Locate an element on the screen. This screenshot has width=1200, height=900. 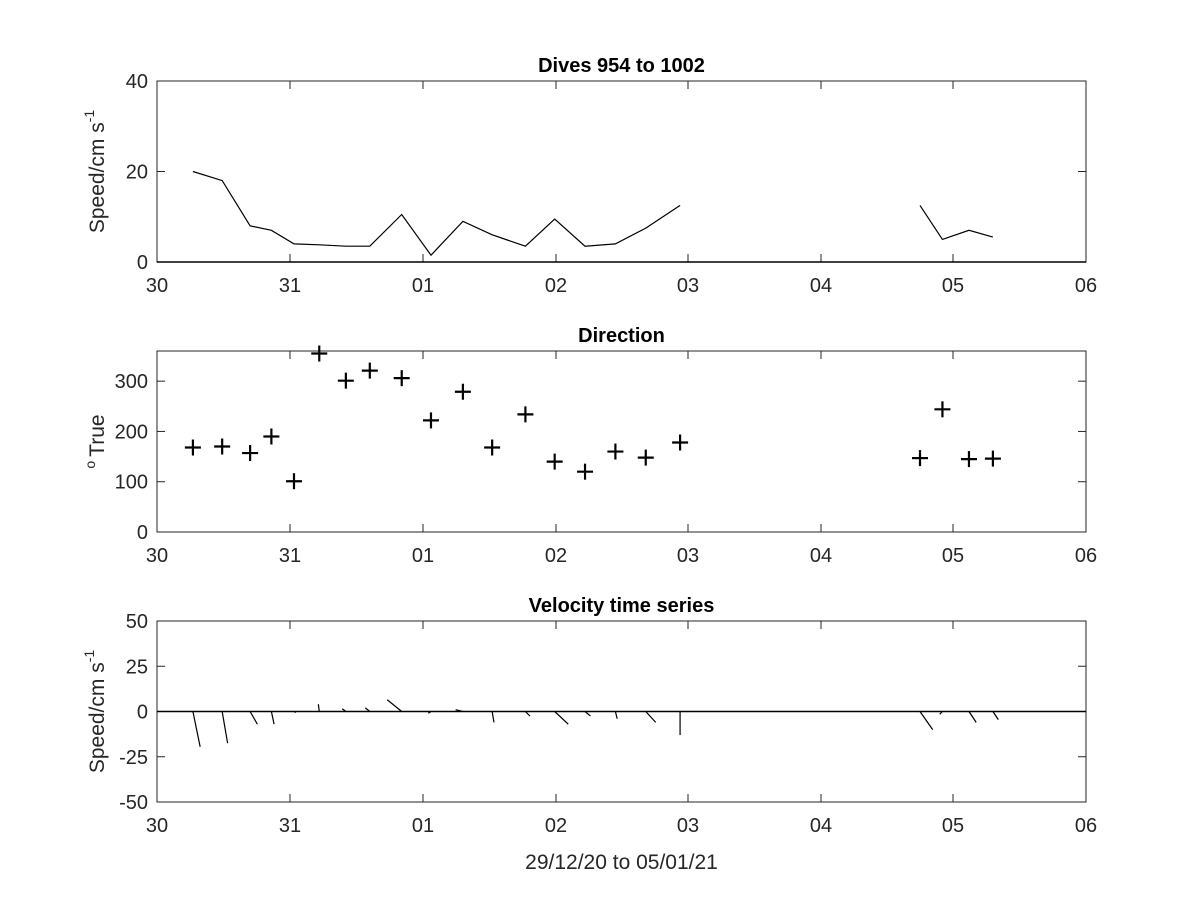
y-tick-label: -25 is located at coordinates (133, 758).